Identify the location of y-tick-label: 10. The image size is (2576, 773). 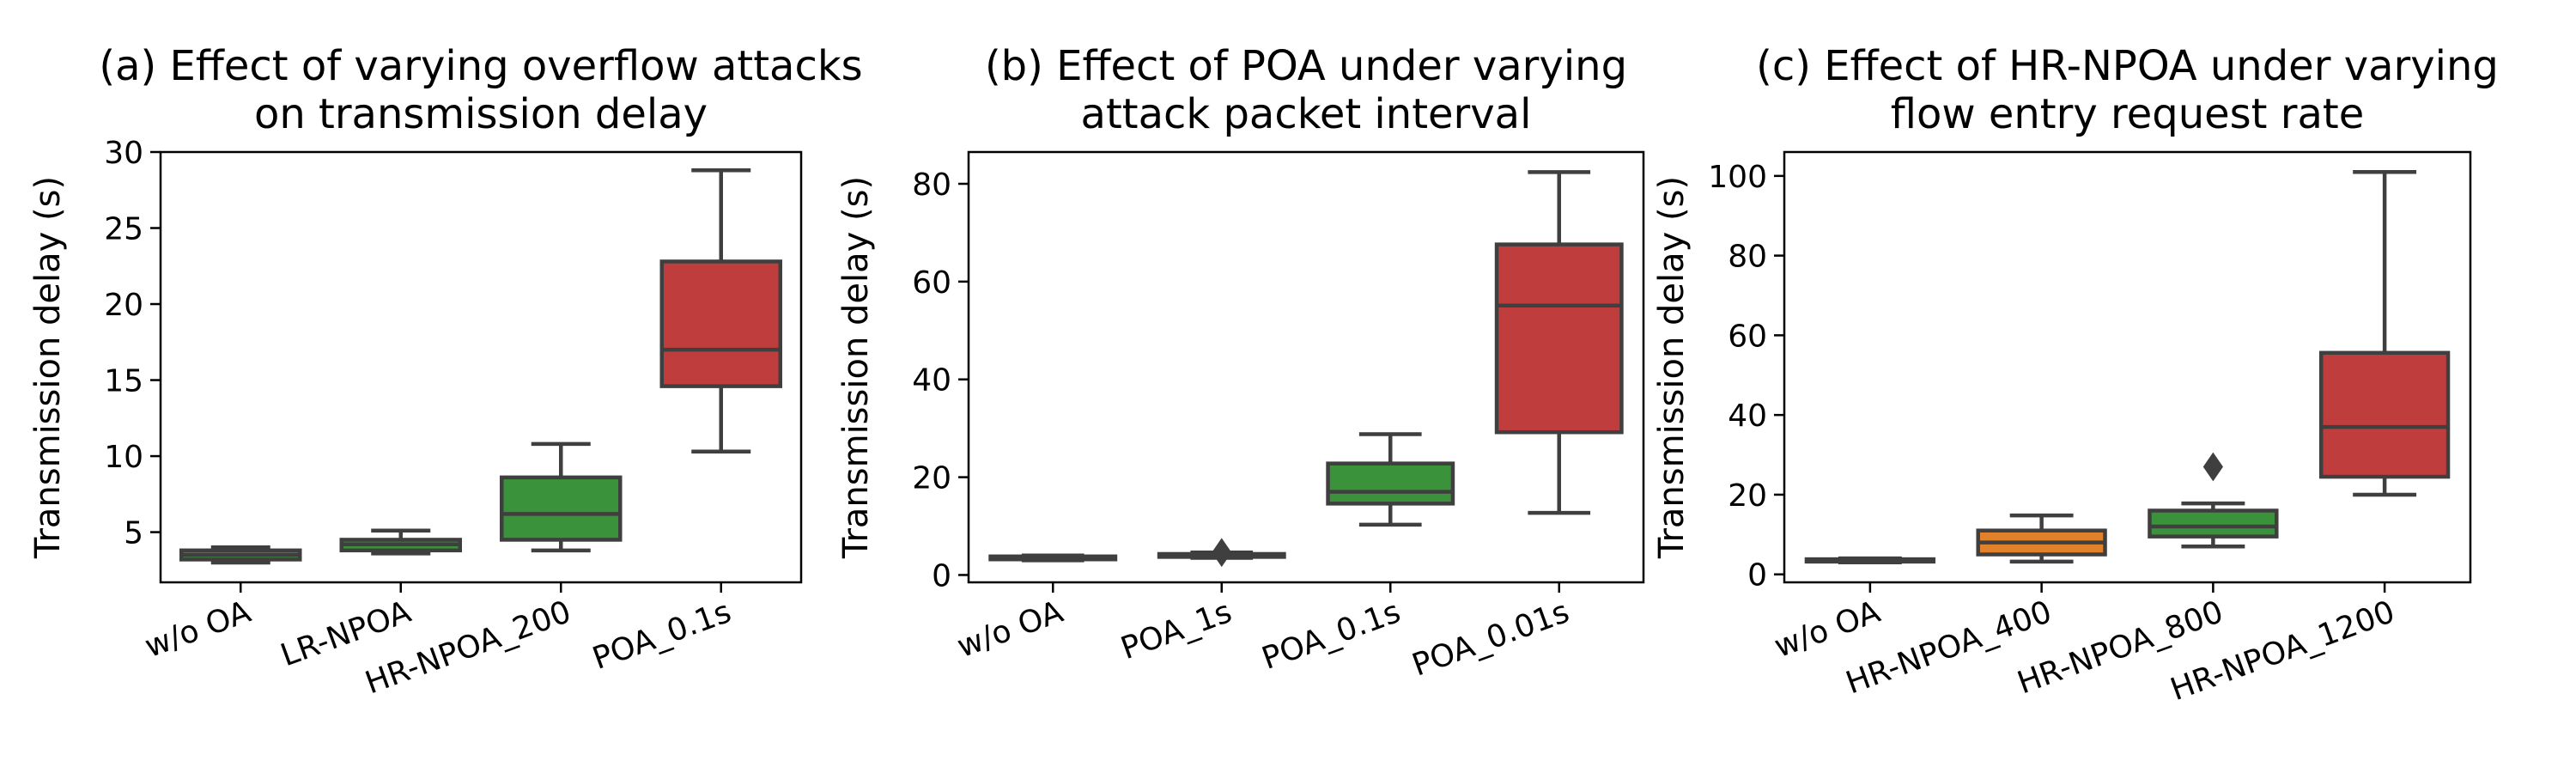
(123, 457).